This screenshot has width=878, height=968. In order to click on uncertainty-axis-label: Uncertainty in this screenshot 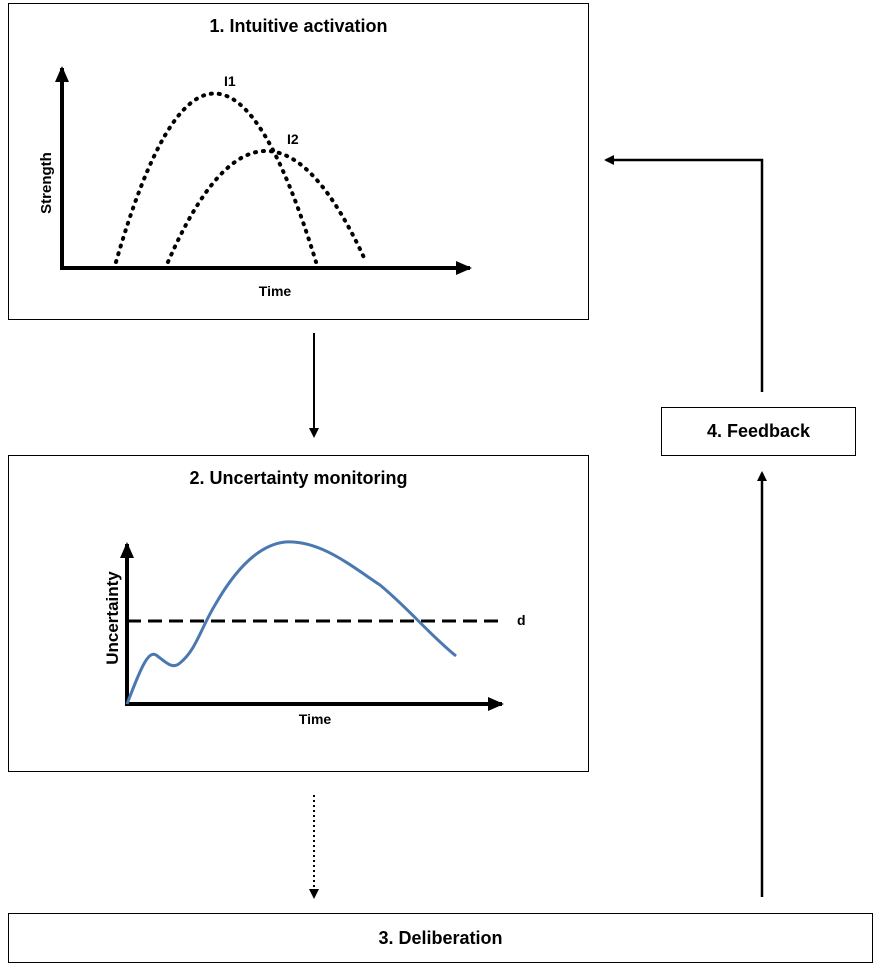, I will do `click(112, 618)`.